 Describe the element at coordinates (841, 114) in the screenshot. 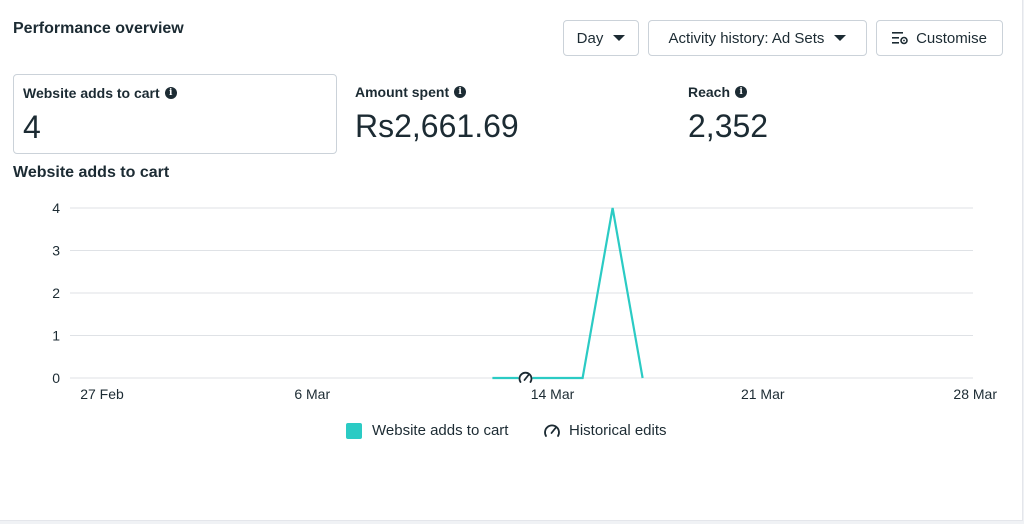

I see `metric-card-reach: Reach i 2,352` at that location.